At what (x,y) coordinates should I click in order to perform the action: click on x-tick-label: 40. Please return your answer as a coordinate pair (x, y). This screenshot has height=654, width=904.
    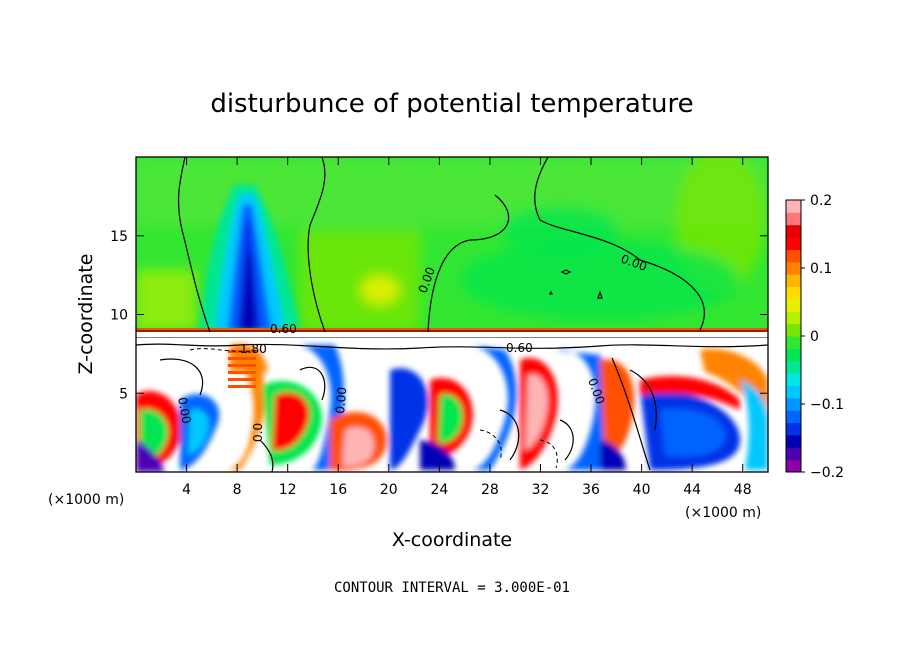
    Looking at the image, I should click on (642, 490).